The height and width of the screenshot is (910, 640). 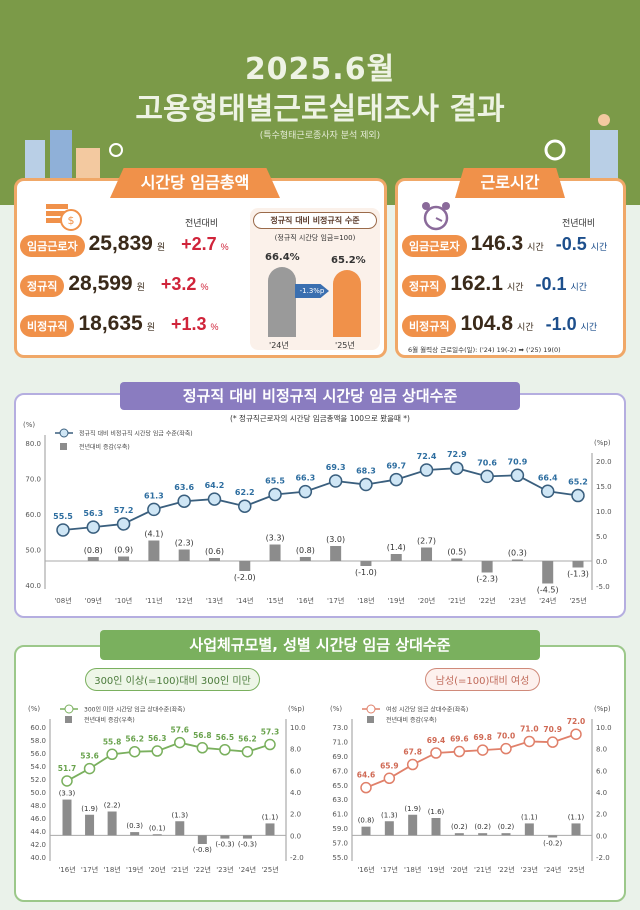 What do you see at coordinates (412, 869) in the screenshot?
I see `x-tick-label: '18년` at bounding box center [412, 869].